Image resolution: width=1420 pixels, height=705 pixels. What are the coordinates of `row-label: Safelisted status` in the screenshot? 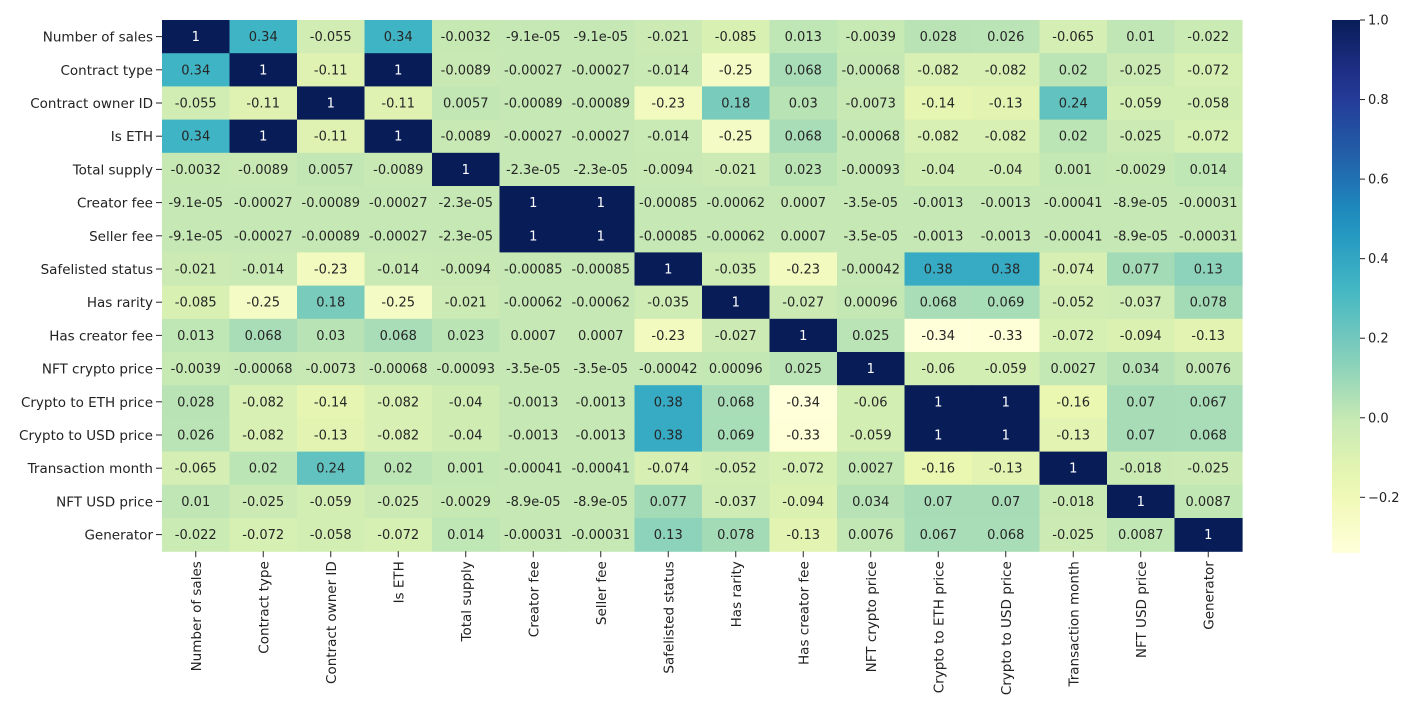 It's located at (97, 270).